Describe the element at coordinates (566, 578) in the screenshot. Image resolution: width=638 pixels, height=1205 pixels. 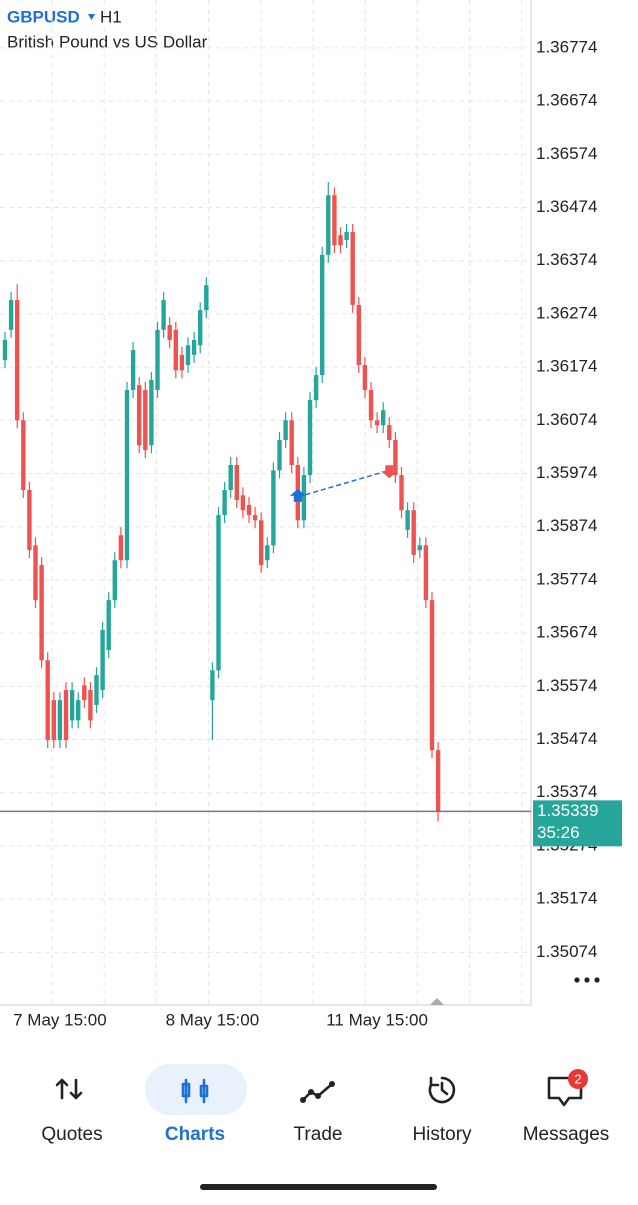
I see `y-tick-label: 1.35774` at that location.